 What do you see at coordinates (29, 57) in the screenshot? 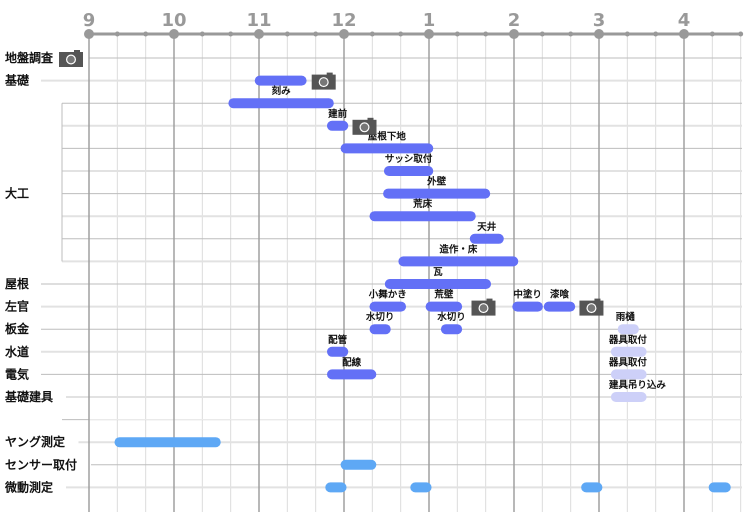
I see `row-label: 地盤調査` at bounding box center [29, 57].